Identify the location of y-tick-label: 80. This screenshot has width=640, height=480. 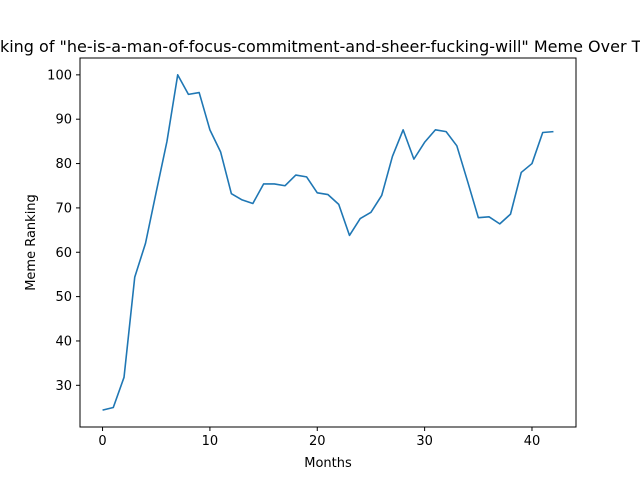
(63, 164).